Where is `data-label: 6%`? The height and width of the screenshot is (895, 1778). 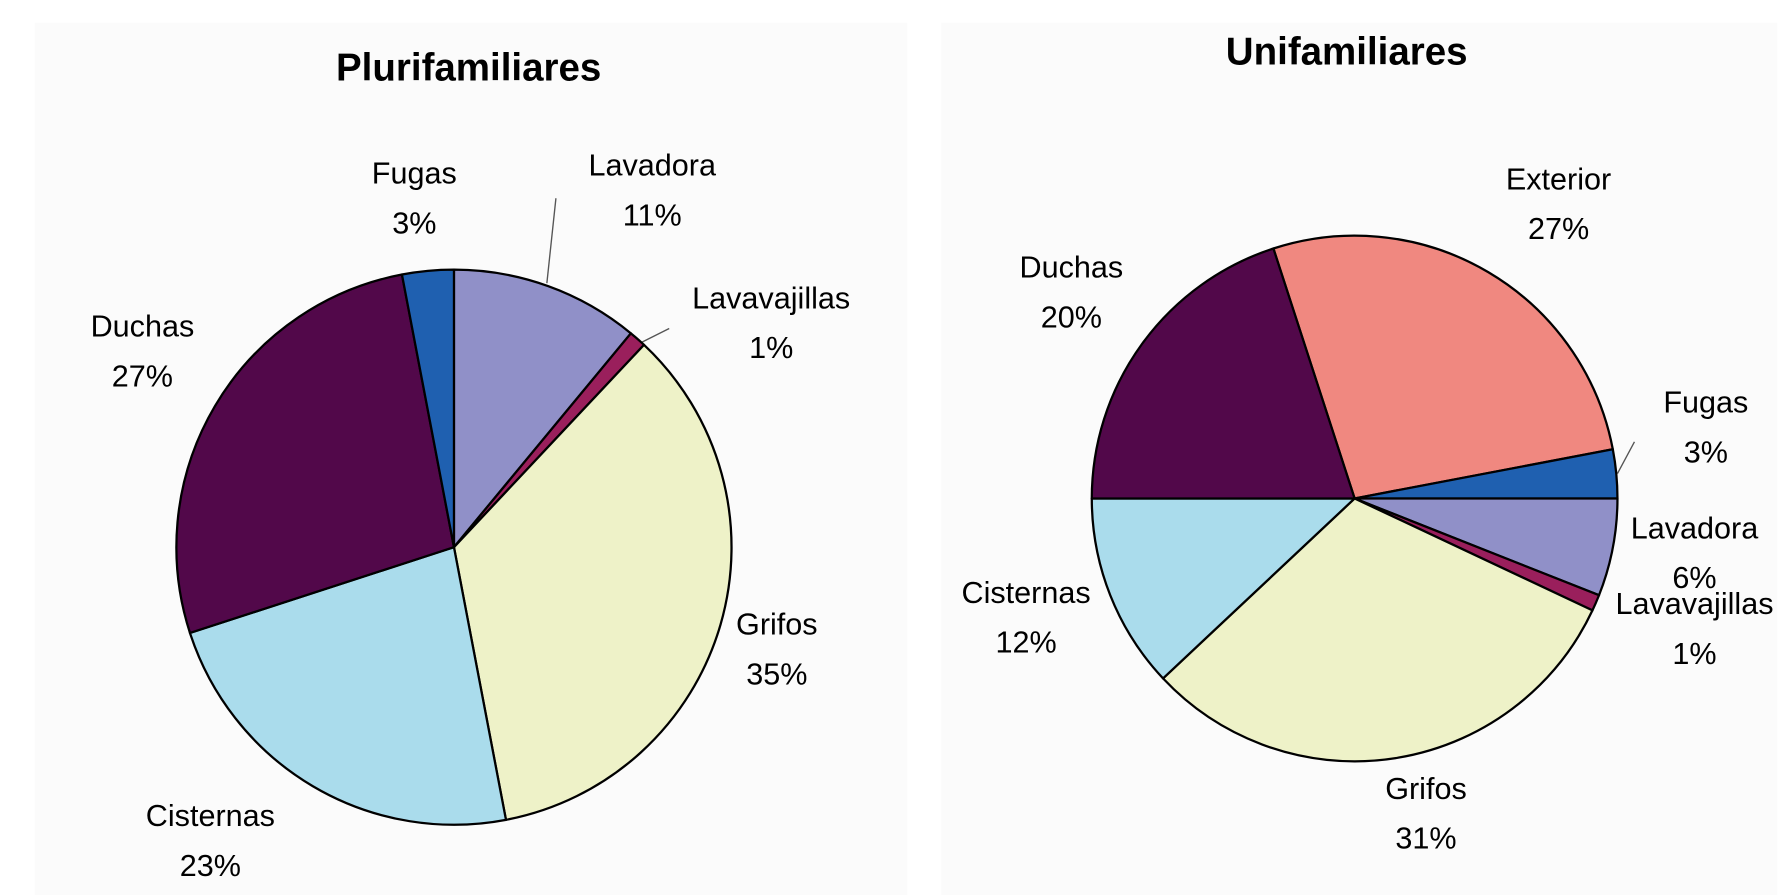 data-label: 6% is located at coordinates (1694, 578).